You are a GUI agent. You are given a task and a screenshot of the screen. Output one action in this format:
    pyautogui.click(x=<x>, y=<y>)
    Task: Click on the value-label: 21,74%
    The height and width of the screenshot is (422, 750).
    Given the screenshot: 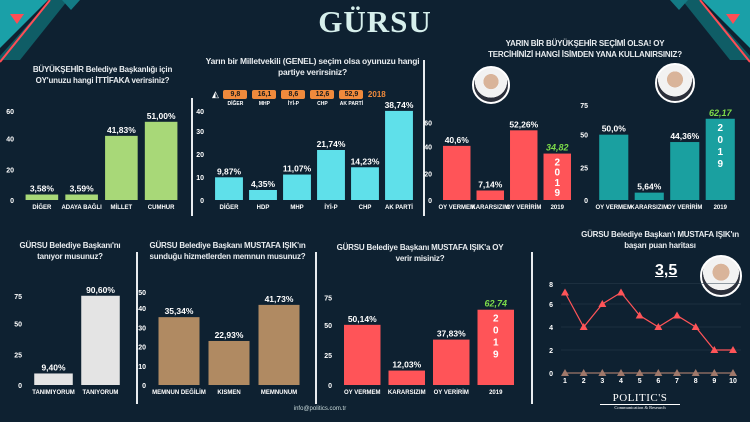 What is the action you would take?
    pyautogui.click(x=331, y=144)
    